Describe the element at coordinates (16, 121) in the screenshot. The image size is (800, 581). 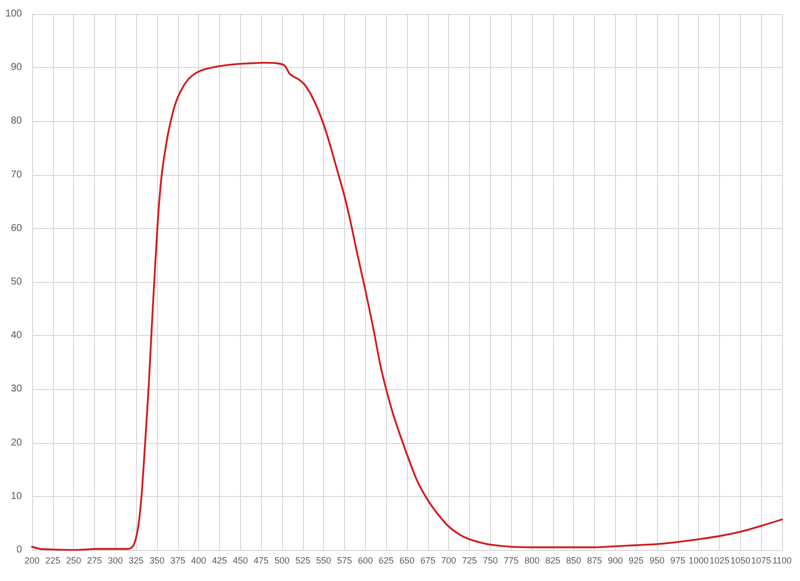
I see `y-tick-label: 80` at that location.